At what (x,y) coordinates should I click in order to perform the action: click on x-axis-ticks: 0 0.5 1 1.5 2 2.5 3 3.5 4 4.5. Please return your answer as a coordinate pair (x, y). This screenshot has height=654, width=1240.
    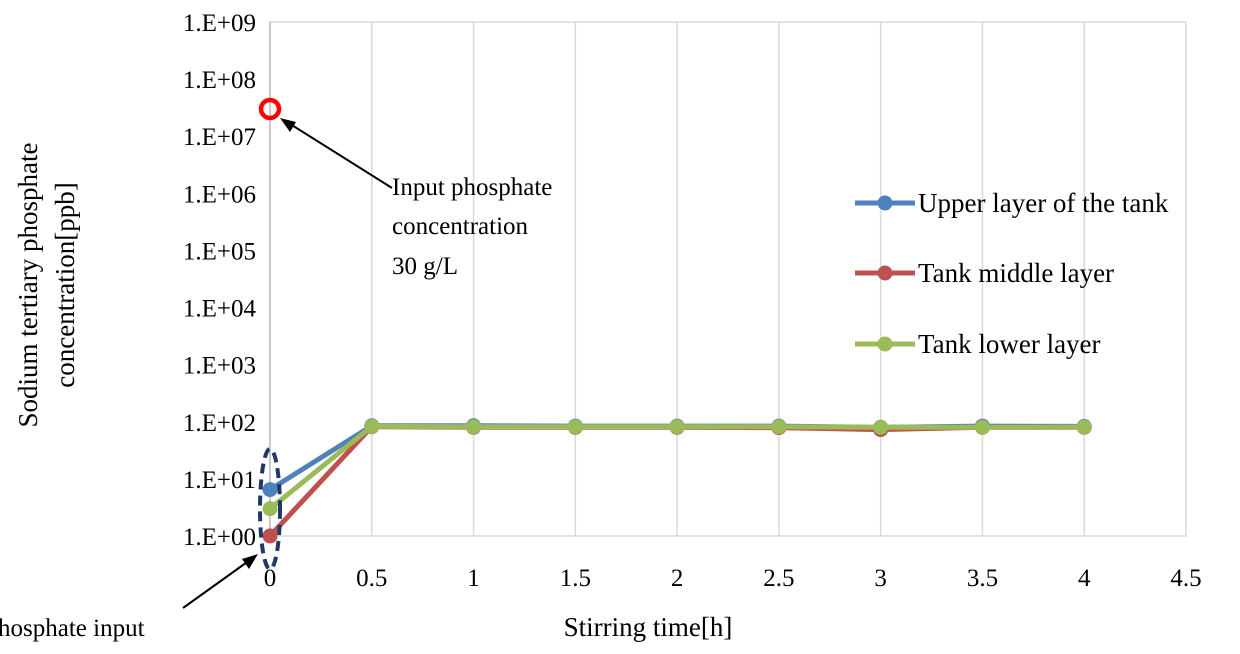
    Looking at the image, I should click on (733, 578).